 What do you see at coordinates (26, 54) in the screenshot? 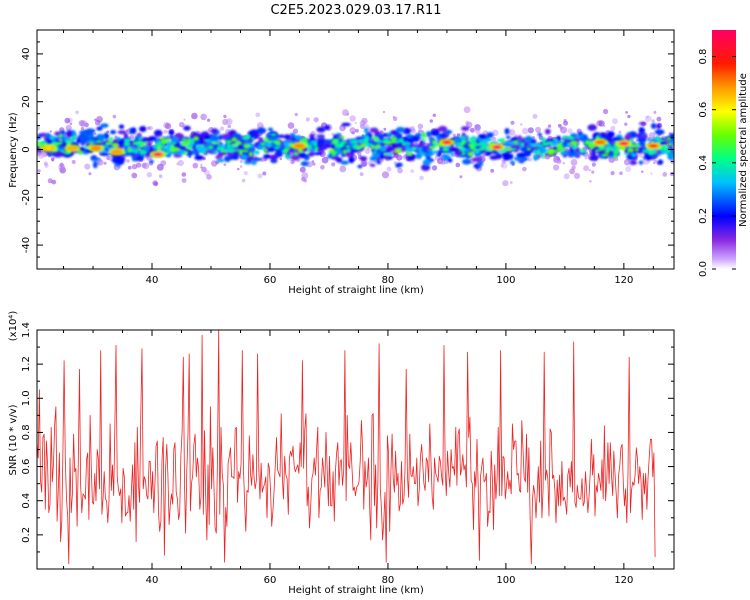
I see `y-tick-label: 40` at bounding box center [26, 54].